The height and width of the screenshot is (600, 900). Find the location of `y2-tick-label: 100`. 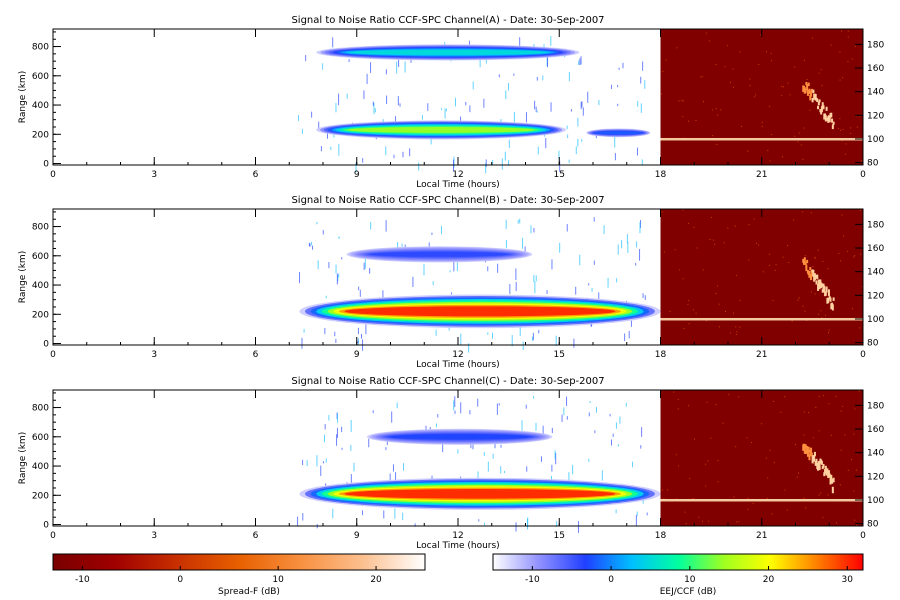

y2-tick-label: 100 is located at coordinates (875, 501).